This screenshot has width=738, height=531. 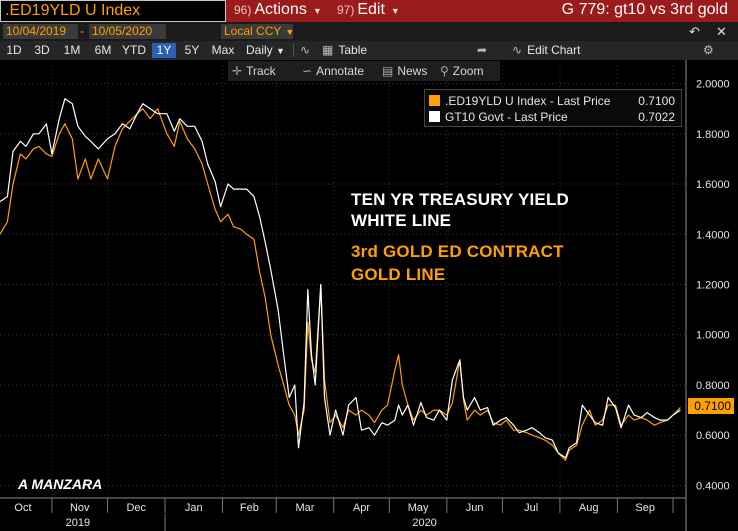 What do you see at coordinates (317, 11) in the screenshot?
I see `actions-dropdown-icon: ▼` at bounding box center [317, 11].